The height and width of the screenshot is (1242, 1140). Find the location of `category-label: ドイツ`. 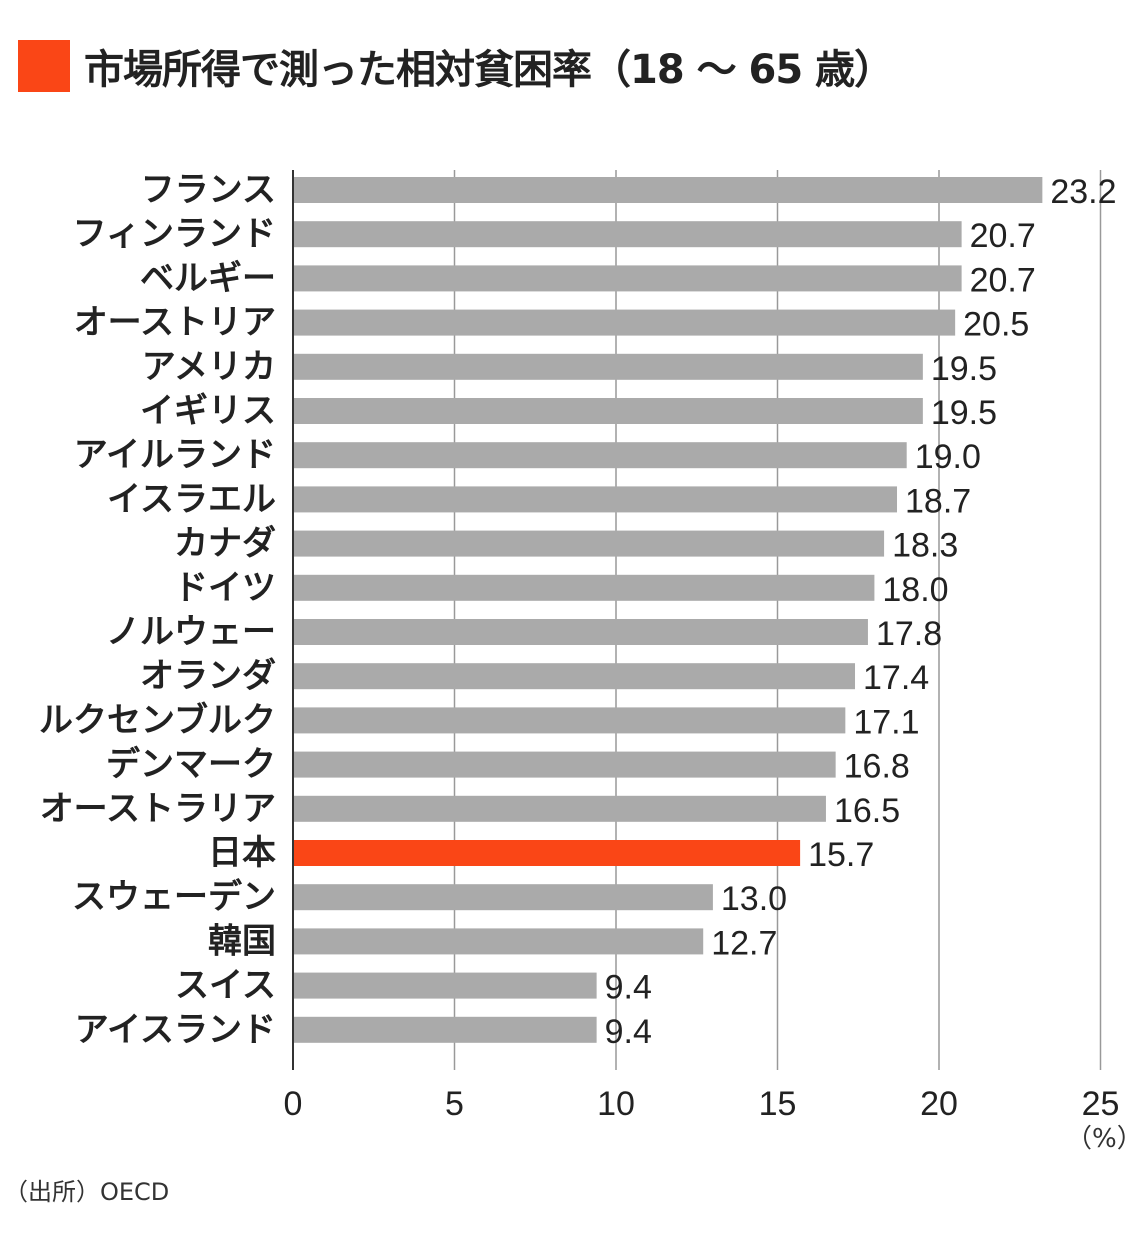

category-label: ドイツ is located at coordinates (225, 588).